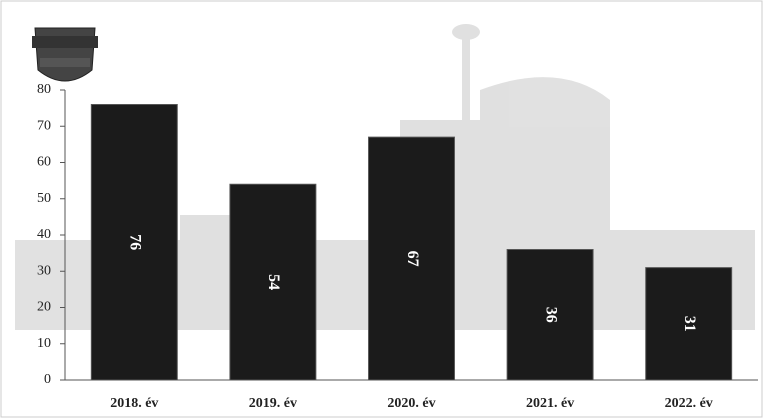 The width and height of the screenshot is (763, 418). What do you see at coordinates (411, 403) in the screenshot?
I see `x-tick-label: 2020. év` at bounding box center [411, 403].